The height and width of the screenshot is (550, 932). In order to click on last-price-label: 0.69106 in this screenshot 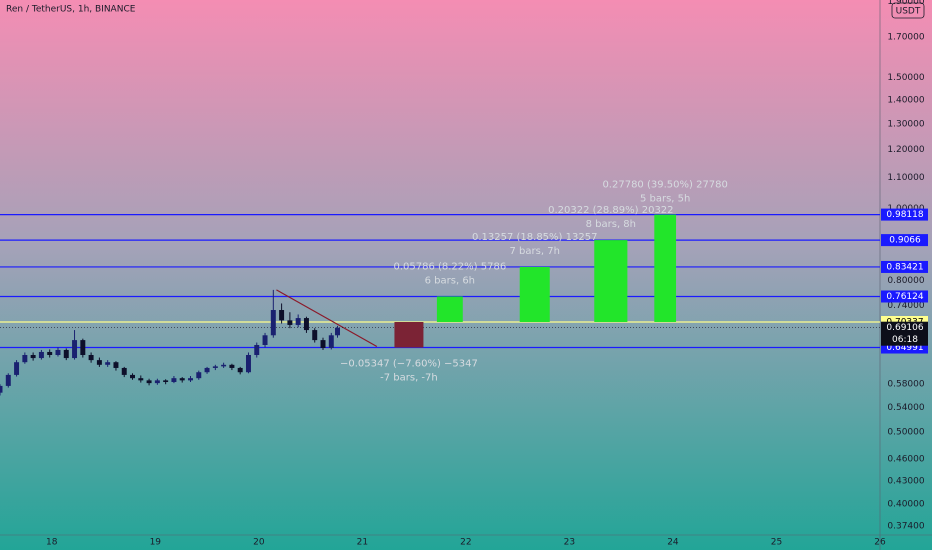, I will do `click(904, 328)`.